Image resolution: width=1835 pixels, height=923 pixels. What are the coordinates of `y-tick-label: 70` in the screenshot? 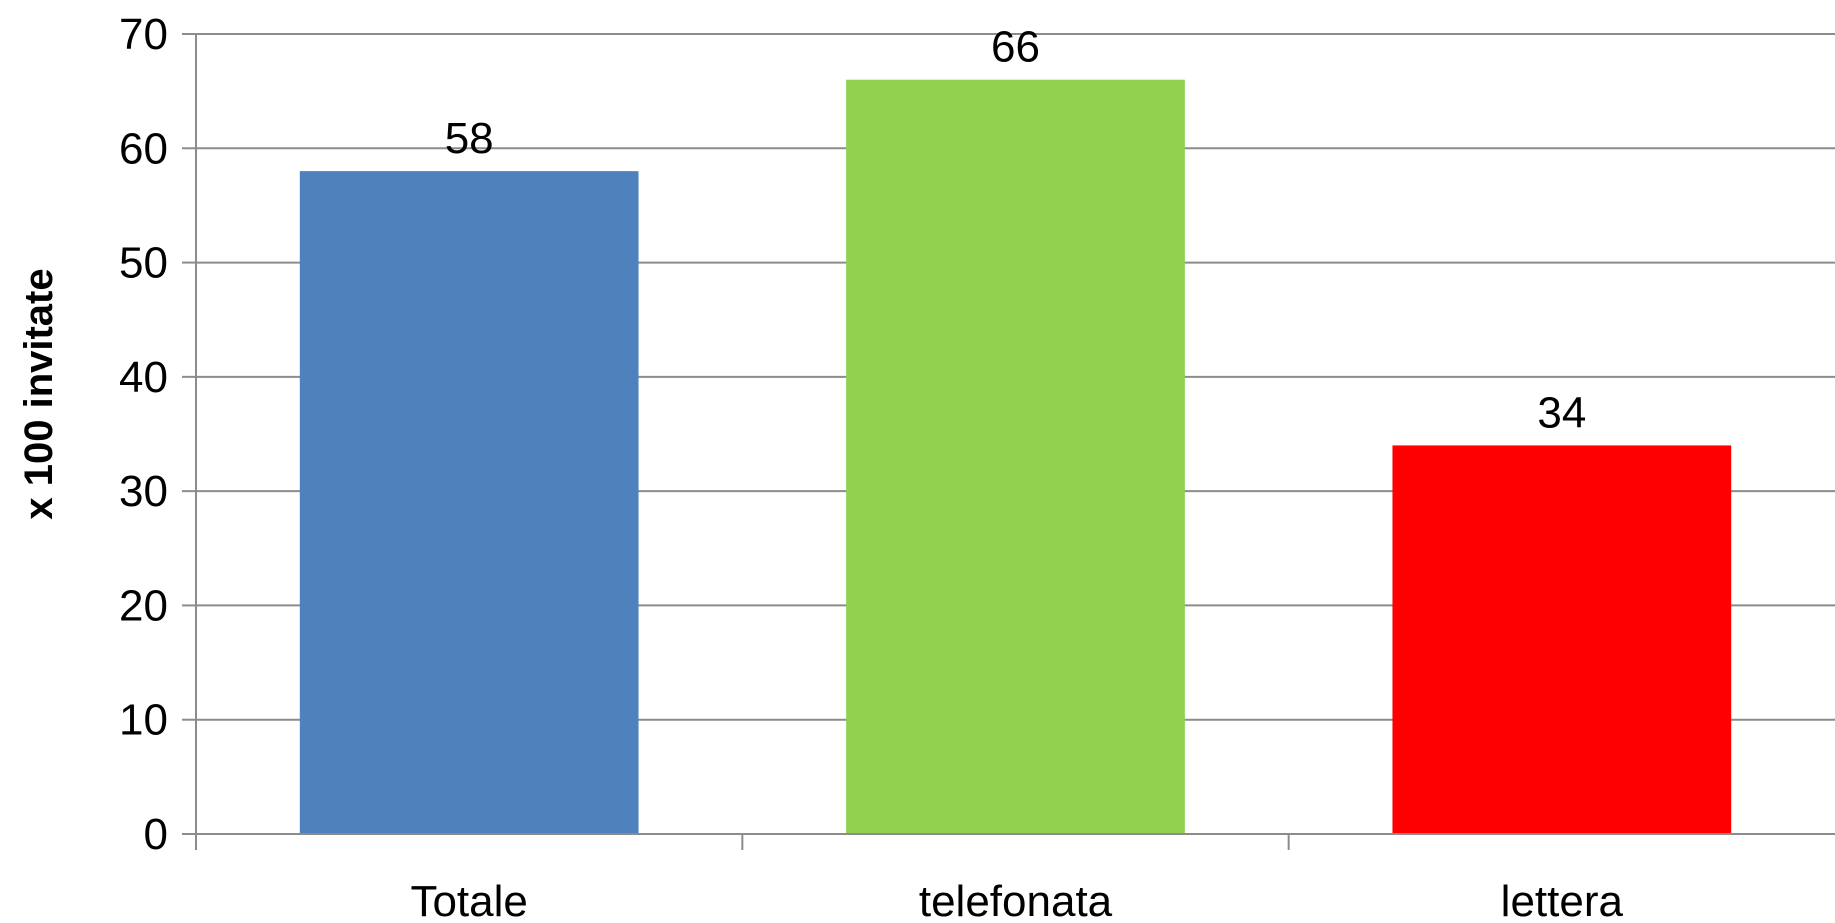 It's located at (143, 34).